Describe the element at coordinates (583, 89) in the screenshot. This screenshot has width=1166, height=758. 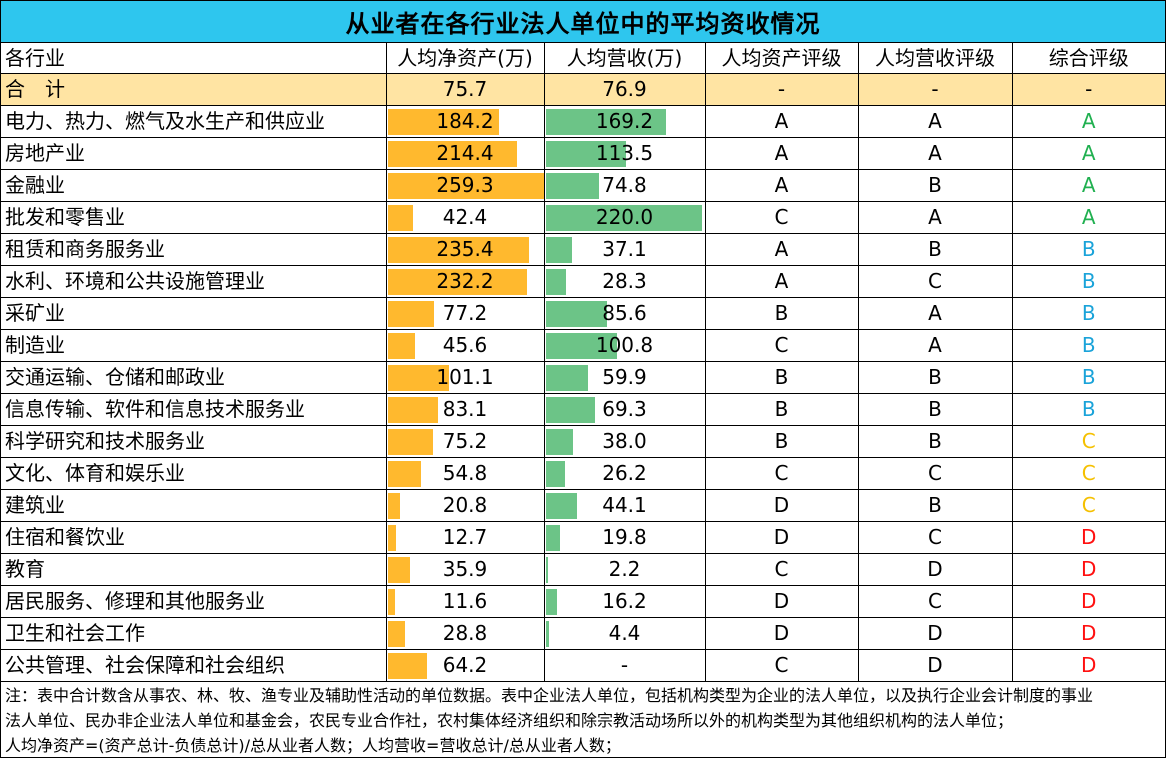
I see `total-row: 合 计 75.7 76.9 - - -` at that location.